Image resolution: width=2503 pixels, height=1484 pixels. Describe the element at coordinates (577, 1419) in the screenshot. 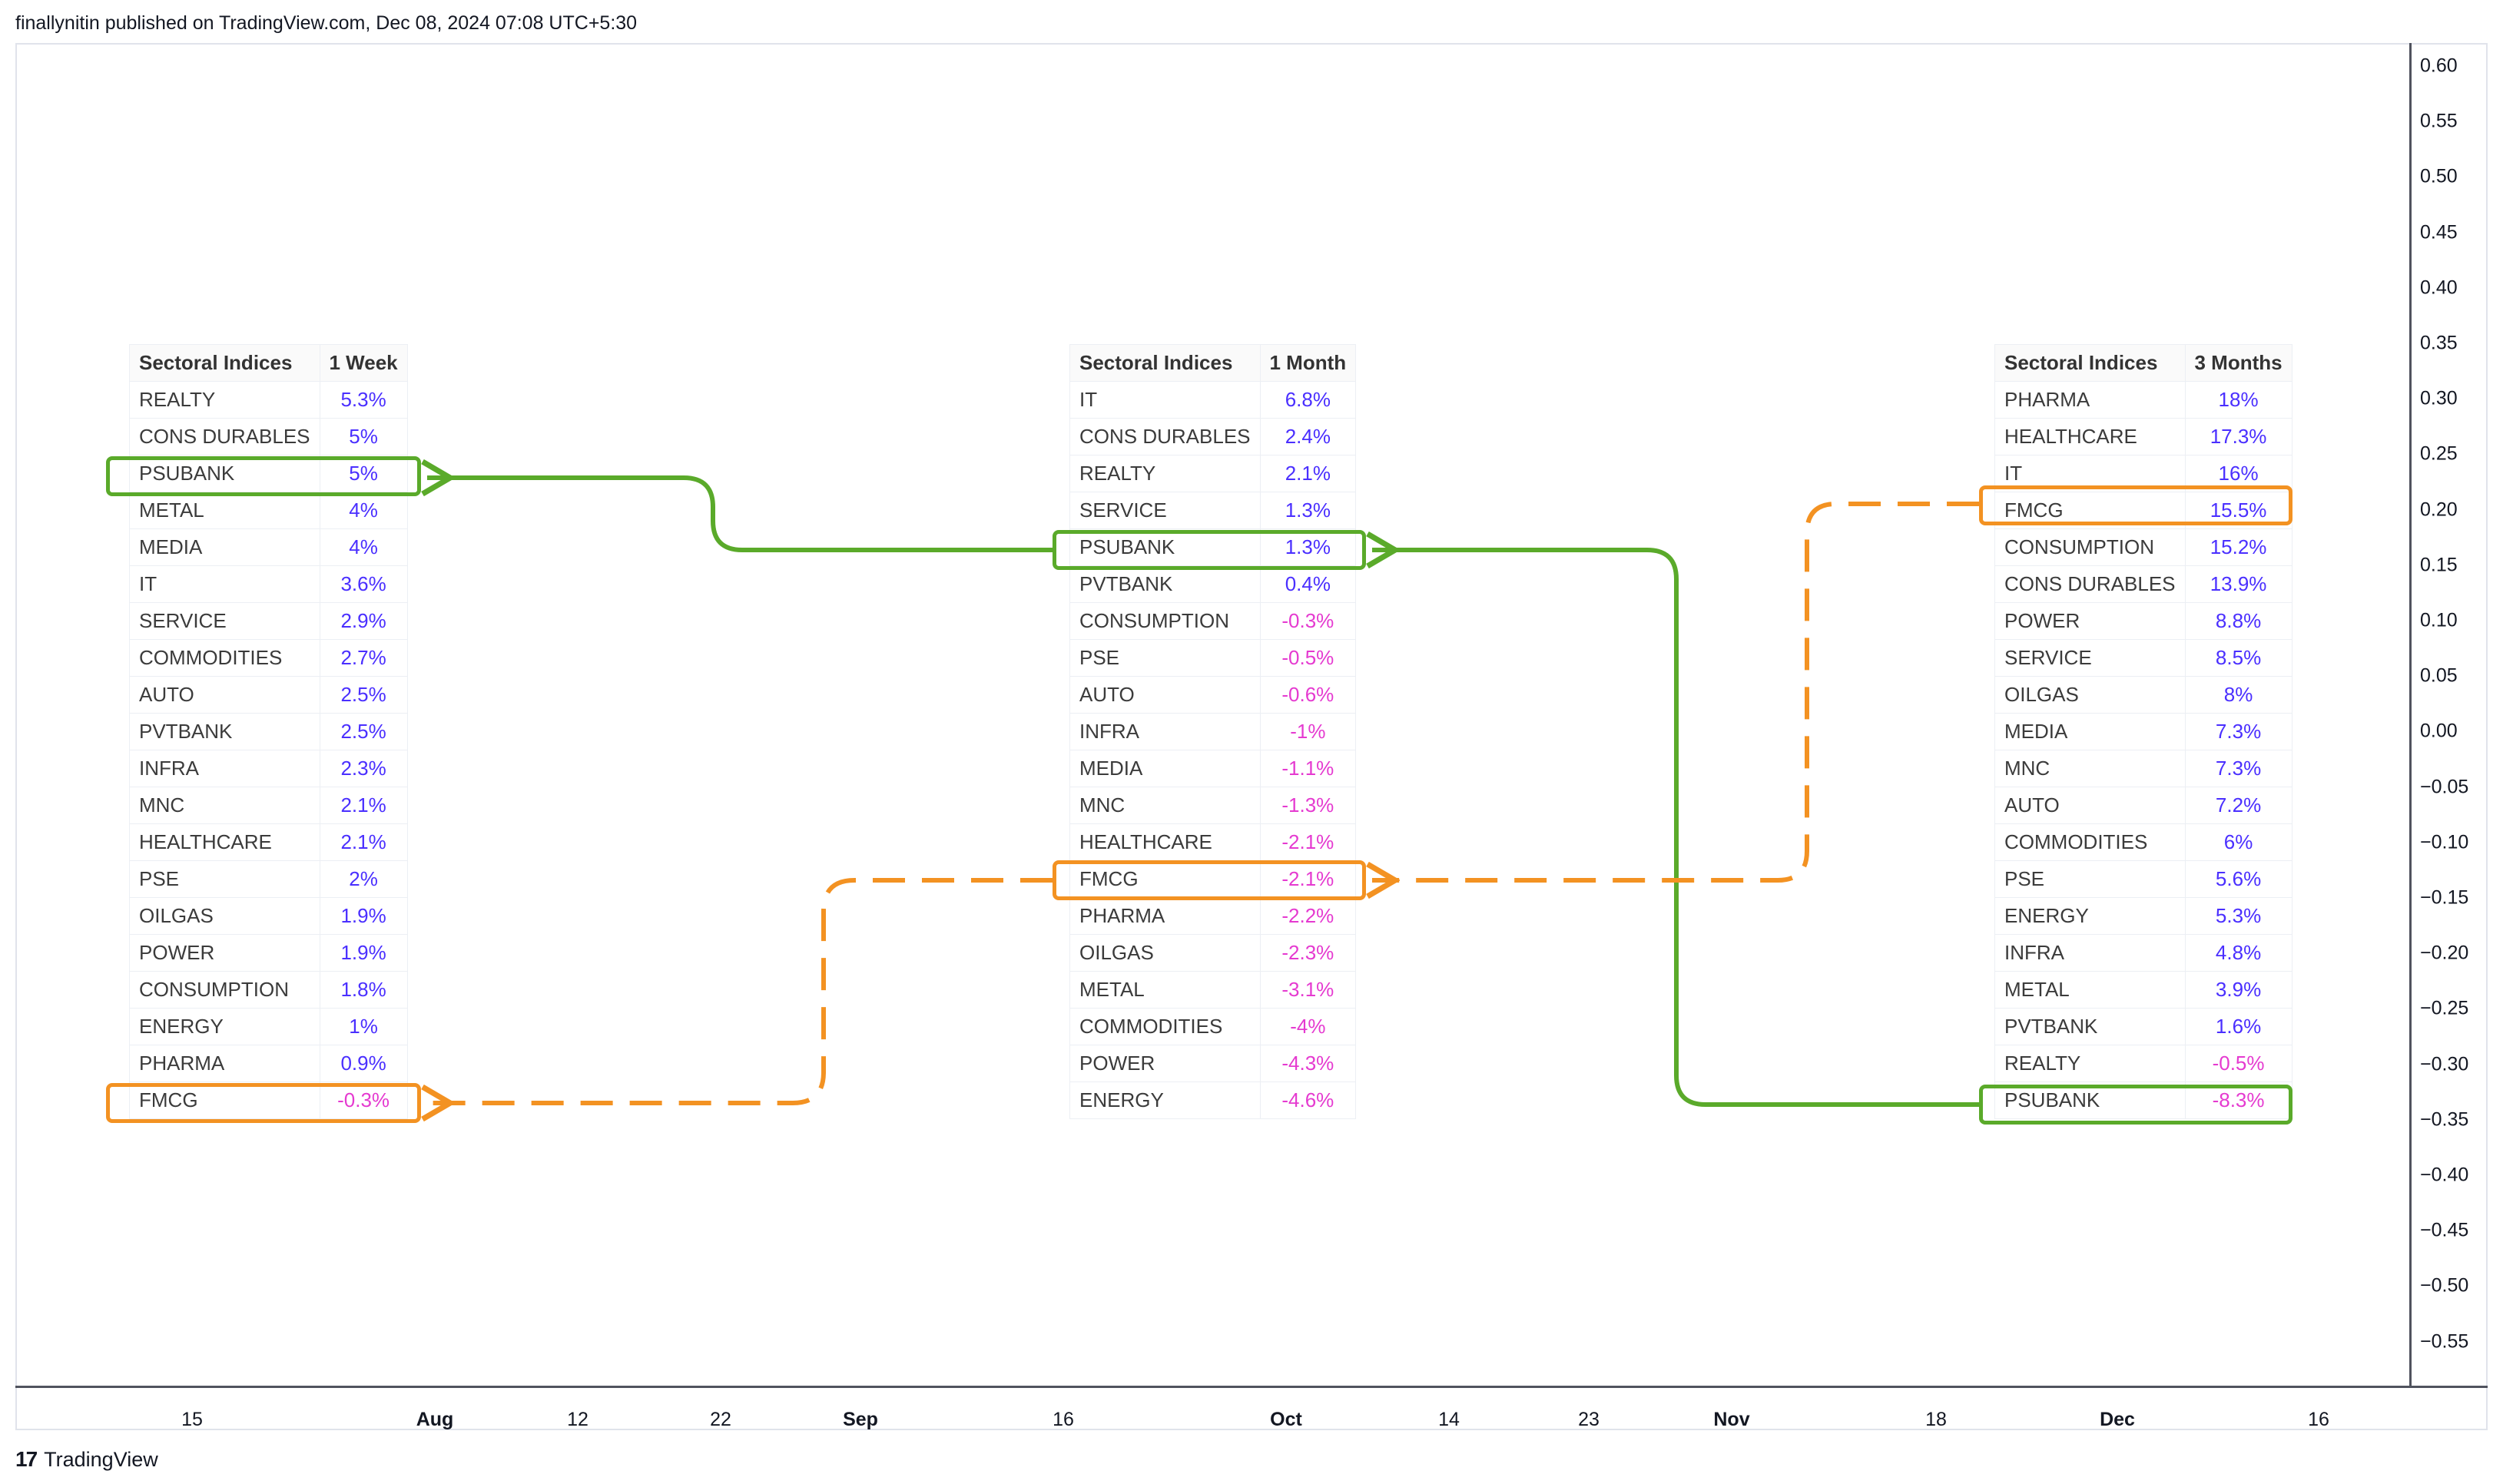

I see `time-axis-label: 12` at that location.